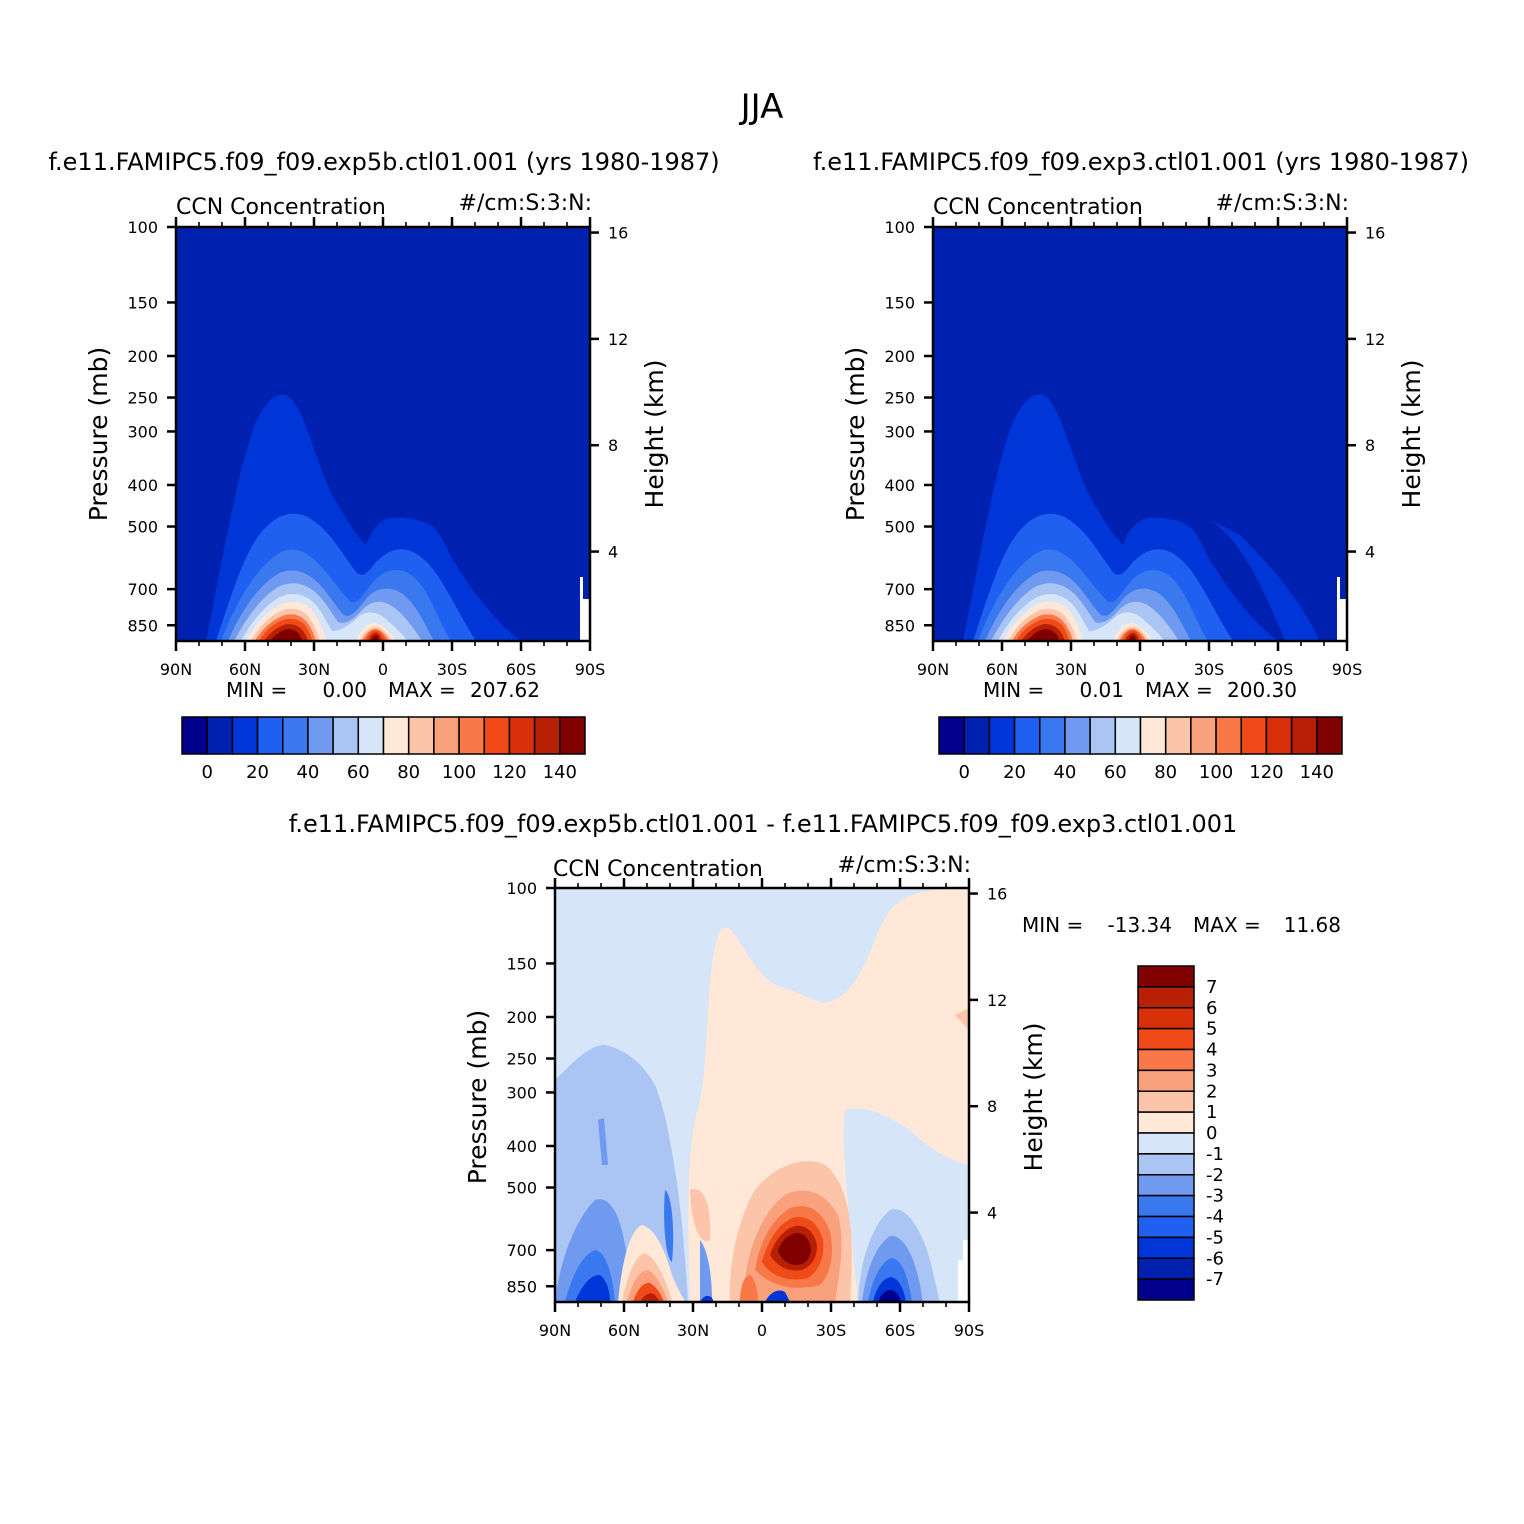  Describe the element at coordinates (1211, 1112) in the screenshot. I see `colorbar-label: 1` at that location.